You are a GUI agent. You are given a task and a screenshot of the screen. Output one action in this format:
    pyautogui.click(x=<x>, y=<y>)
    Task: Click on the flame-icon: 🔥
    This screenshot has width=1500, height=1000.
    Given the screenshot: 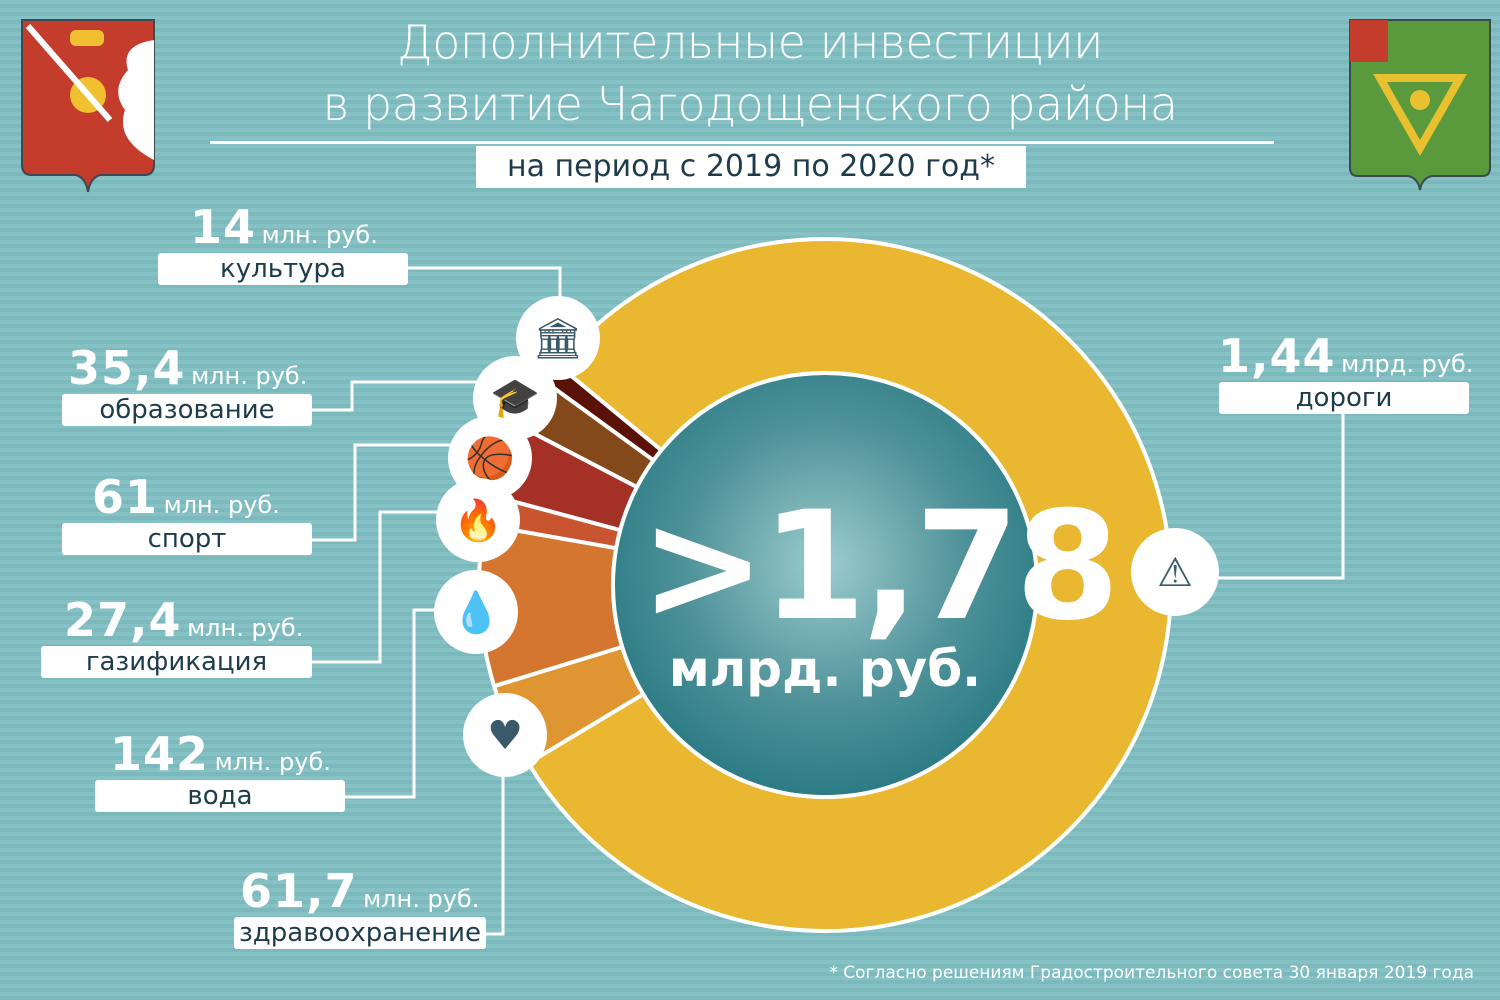 What is the action you would take?
    pyautogui.click(x=478, y=520)
    